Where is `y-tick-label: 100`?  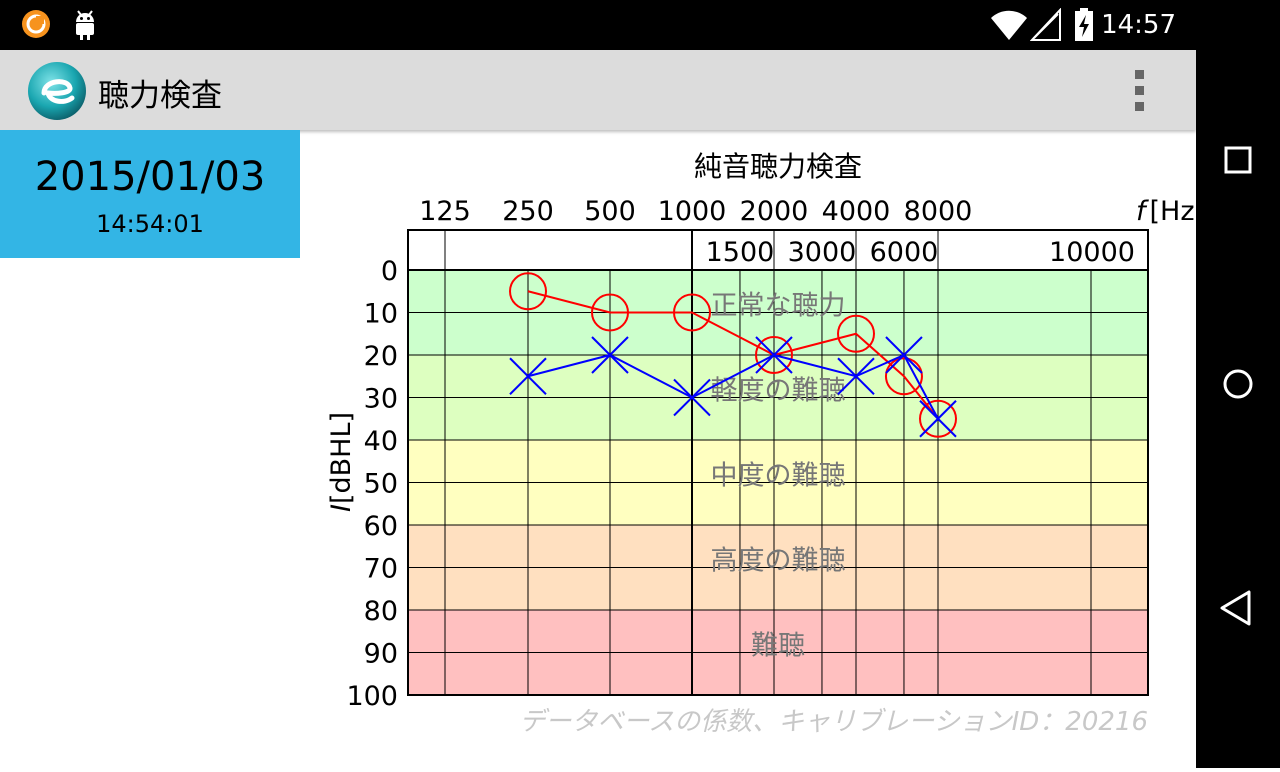 y-tick-label: 100 is located at coordinates (372, 696).